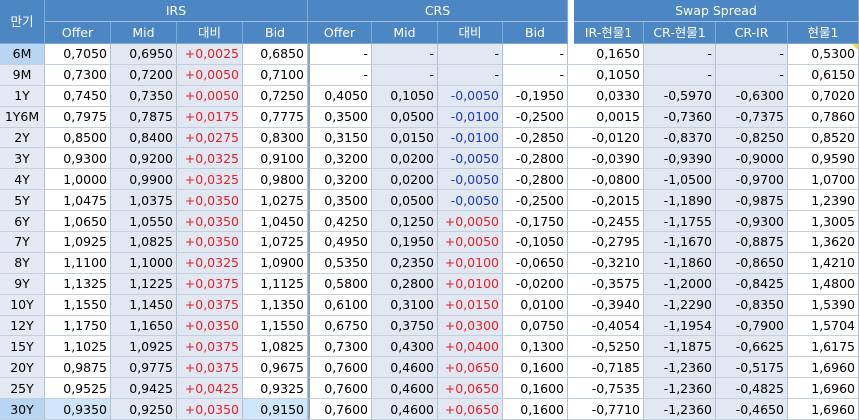 This screenshot has height=420, width=859. I want to click on crs-cell: 0,0100, so click(535, 305).